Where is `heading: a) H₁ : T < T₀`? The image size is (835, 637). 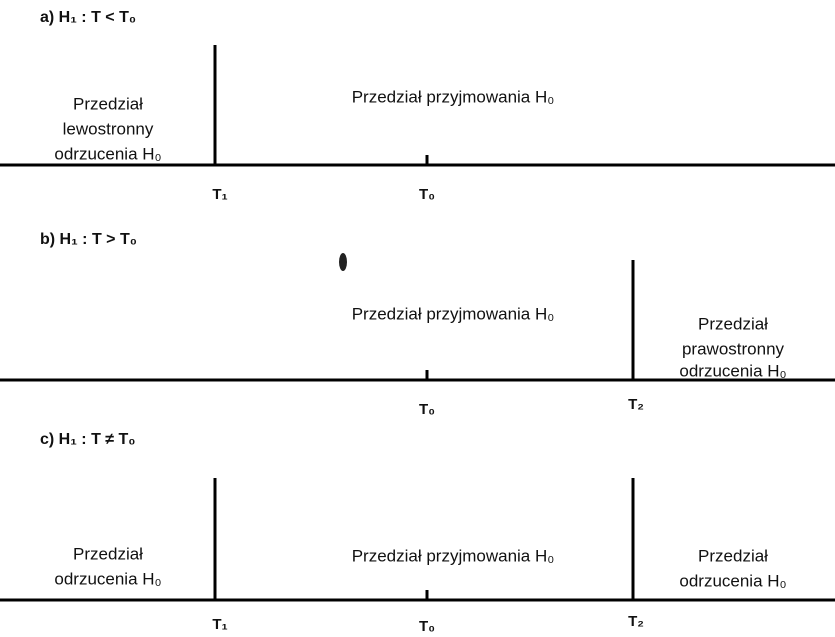 heading: a) H₁ : T < T₀ is located at coordinates (88, 17).